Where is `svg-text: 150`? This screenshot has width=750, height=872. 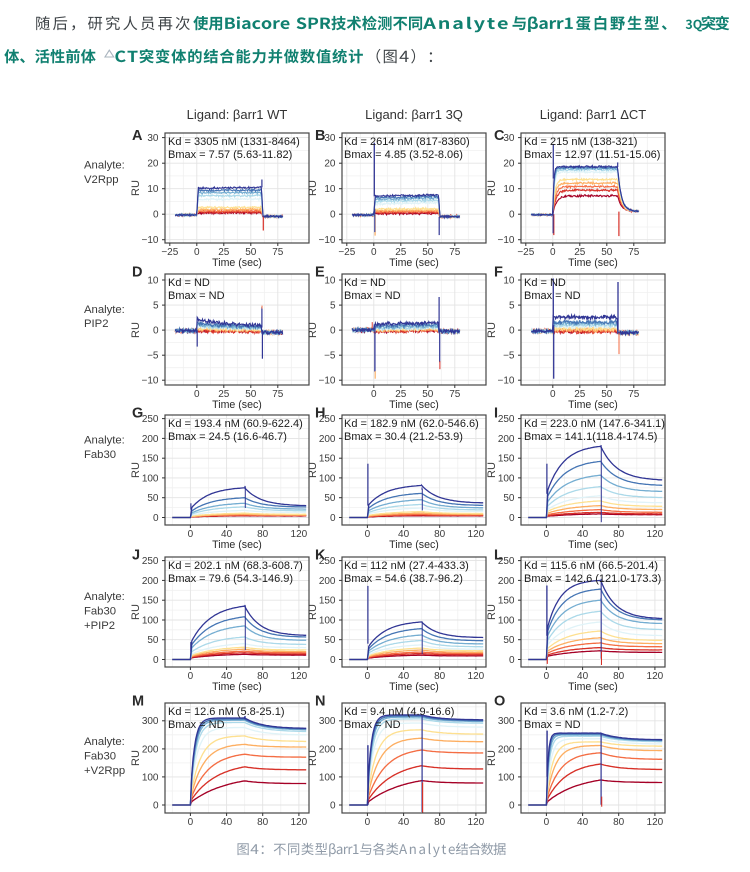 svg-text: 150 is located at coordinates (506, 601).